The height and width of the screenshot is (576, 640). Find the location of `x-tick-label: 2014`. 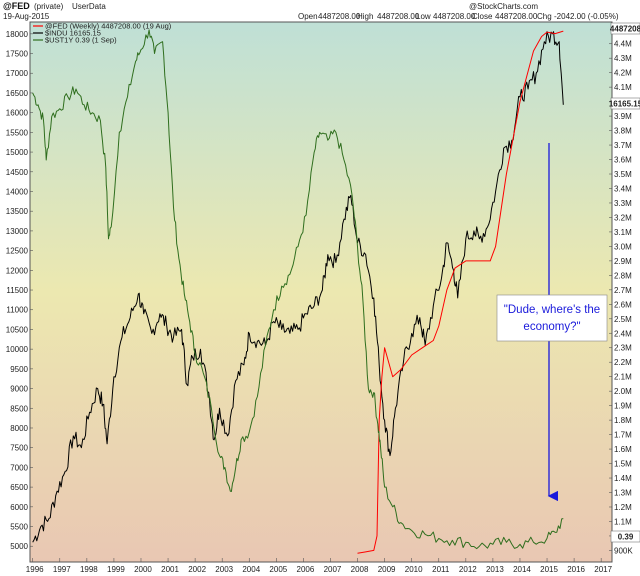

x-tick-label: 2014 is located at coordinates (522, 569).